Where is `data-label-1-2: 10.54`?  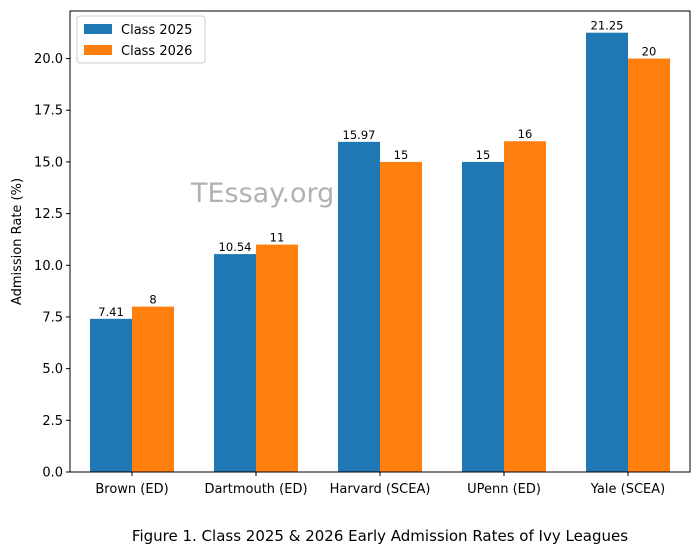
data-label-1-2: 10.54 is located at coordinates (235, 247).